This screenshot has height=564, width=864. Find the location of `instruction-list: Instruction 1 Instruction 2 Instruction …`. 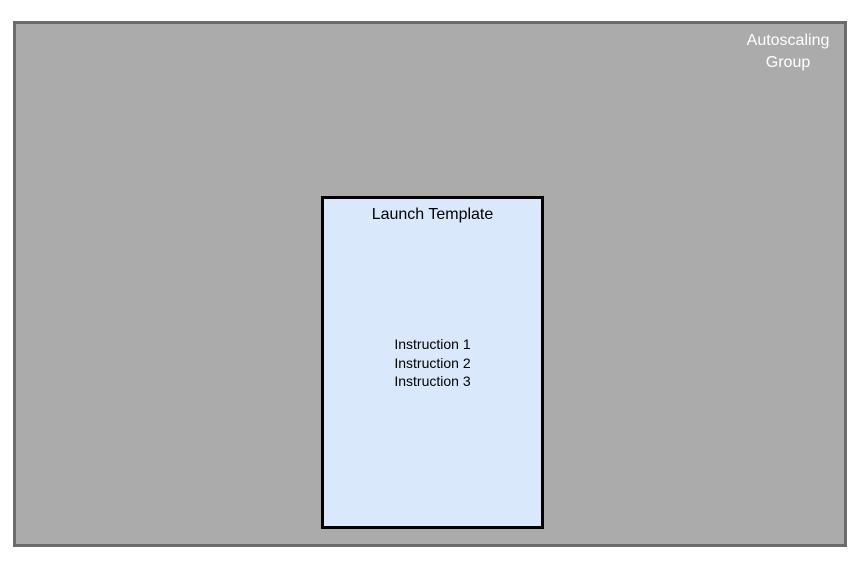

instruction-list: Instruction 1 Instruction 2 Instruction … is located at coordinates (432, 363).